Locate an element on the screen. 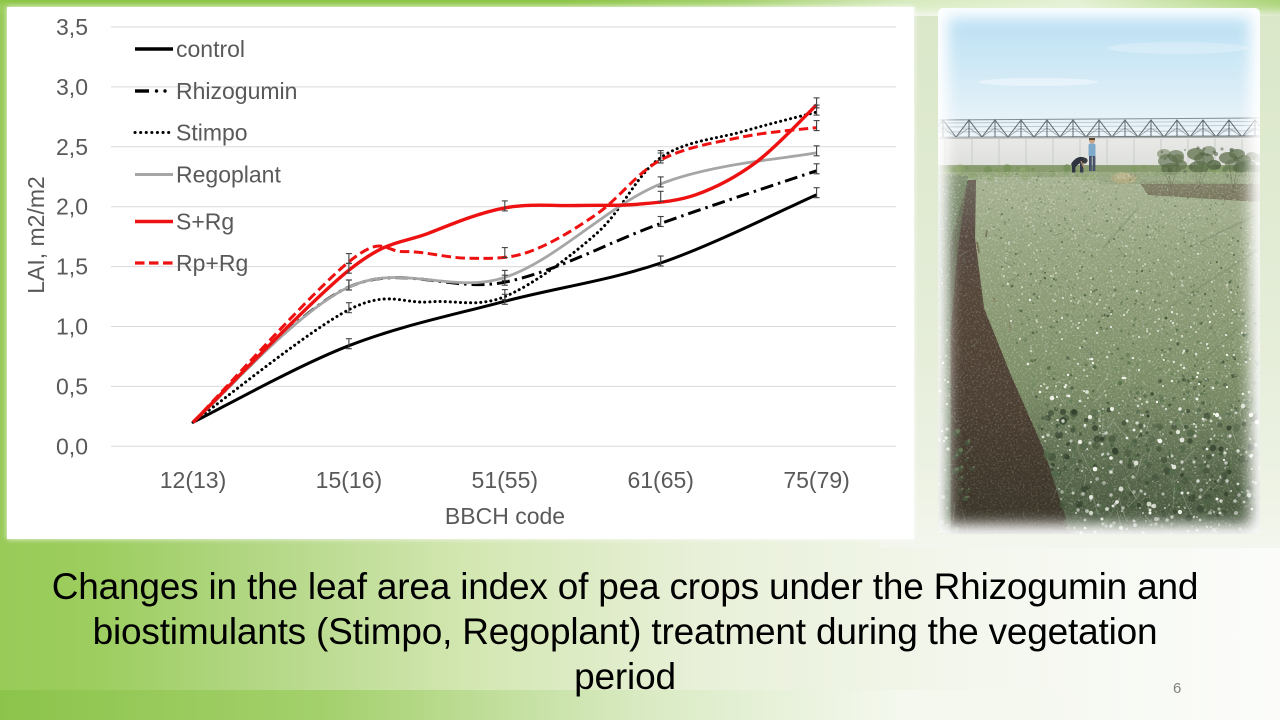 The image size is (1280, 720). svg-text: 1,0 is located at coordinates (72, 327).